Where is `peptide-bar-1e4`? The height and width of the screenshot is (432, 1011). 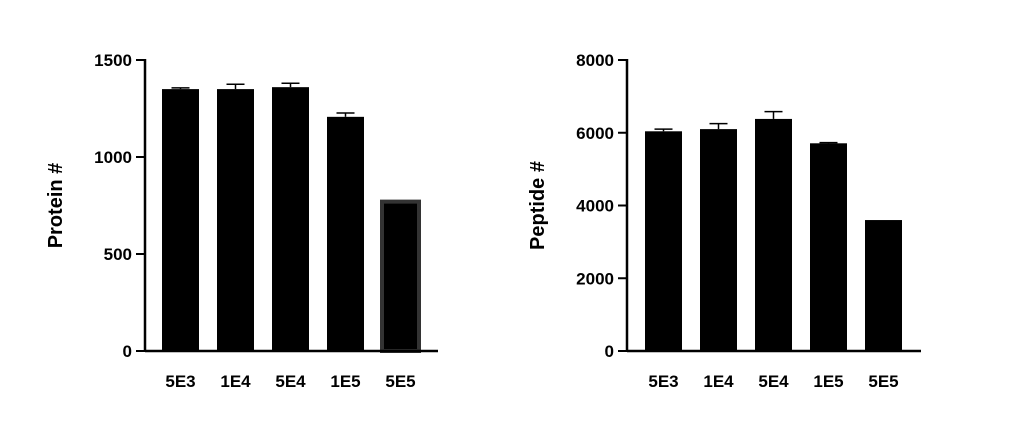 peptide-bar-1e4 is located at coordinates (718, 240).